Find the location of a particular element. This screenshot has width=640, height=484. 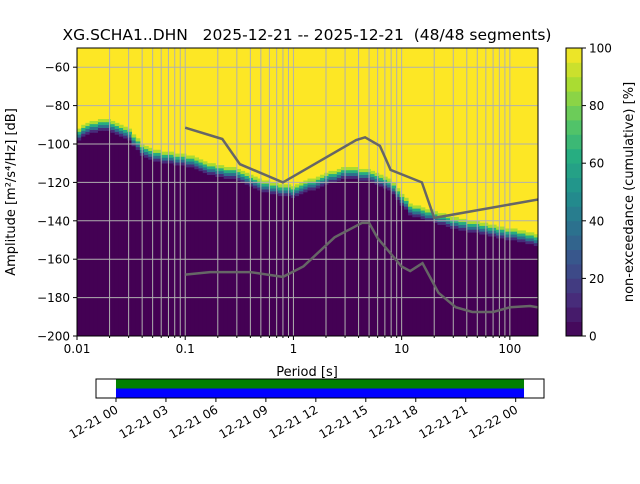

colorbar-tick-label: 100 is located at coordinates (600, 49).